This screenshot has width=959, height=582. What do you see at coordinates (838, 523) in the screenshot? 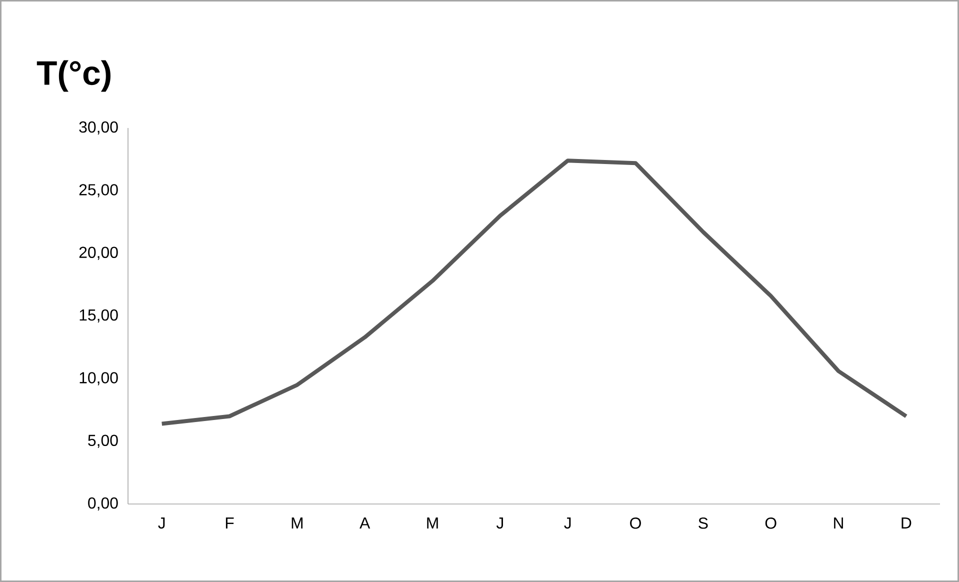
I see `x-tick-label: N` at bounding box center [838, 523].